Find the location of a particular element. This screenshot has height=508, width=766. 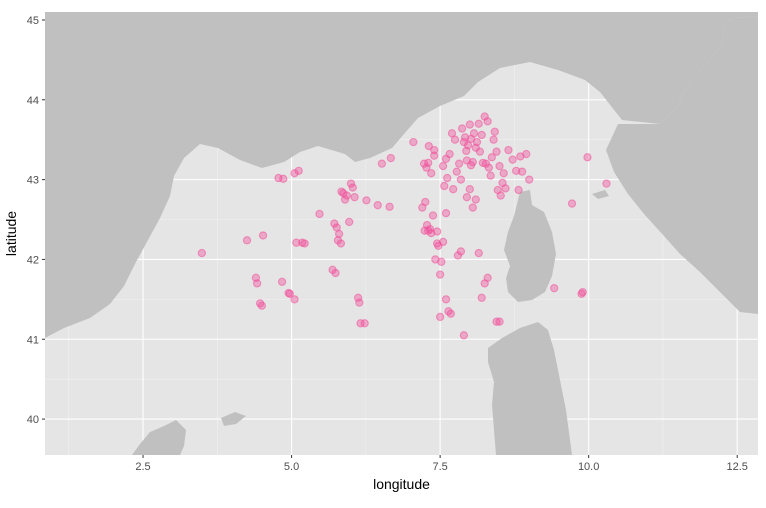

y-tick-label: 45 is located at coordinates (33, 21).